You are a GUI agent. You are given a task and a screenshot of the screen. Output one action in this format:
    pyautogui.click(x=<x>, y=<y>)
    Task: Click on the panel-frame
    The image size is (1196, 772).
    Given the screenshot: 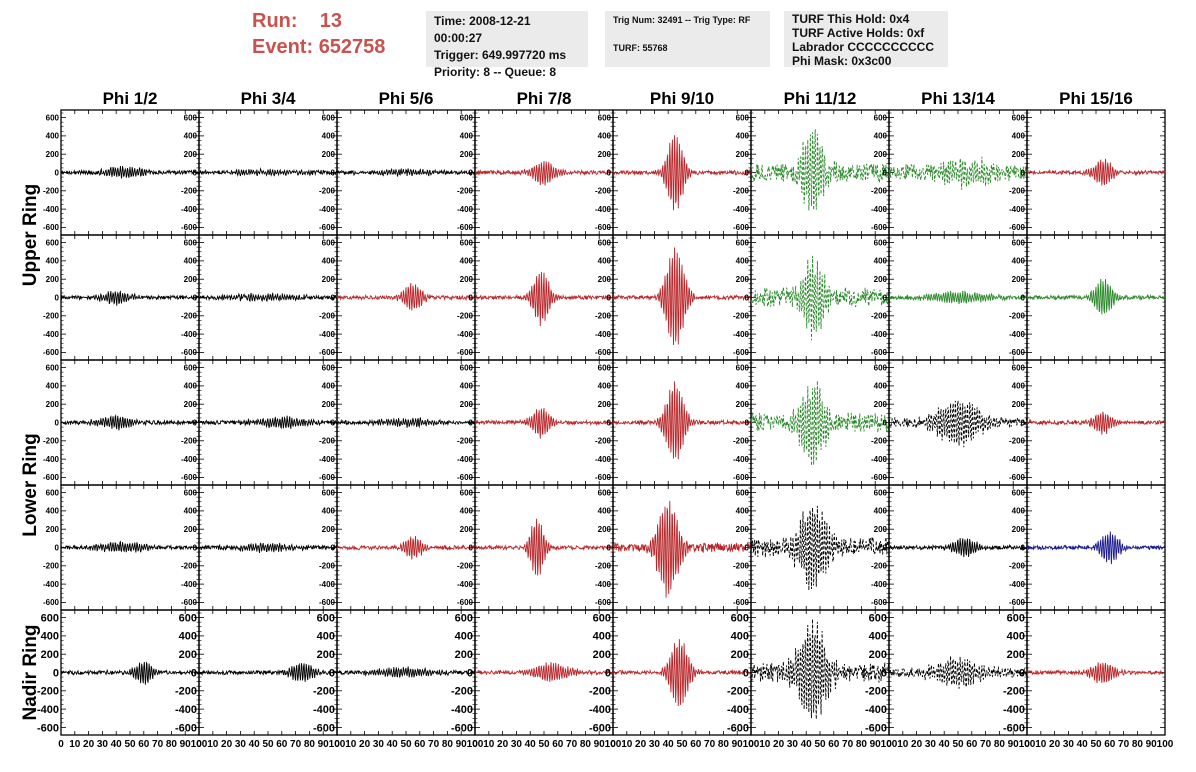 What is the action you would take?
    pyautogui.click(x=820, y=422)
    